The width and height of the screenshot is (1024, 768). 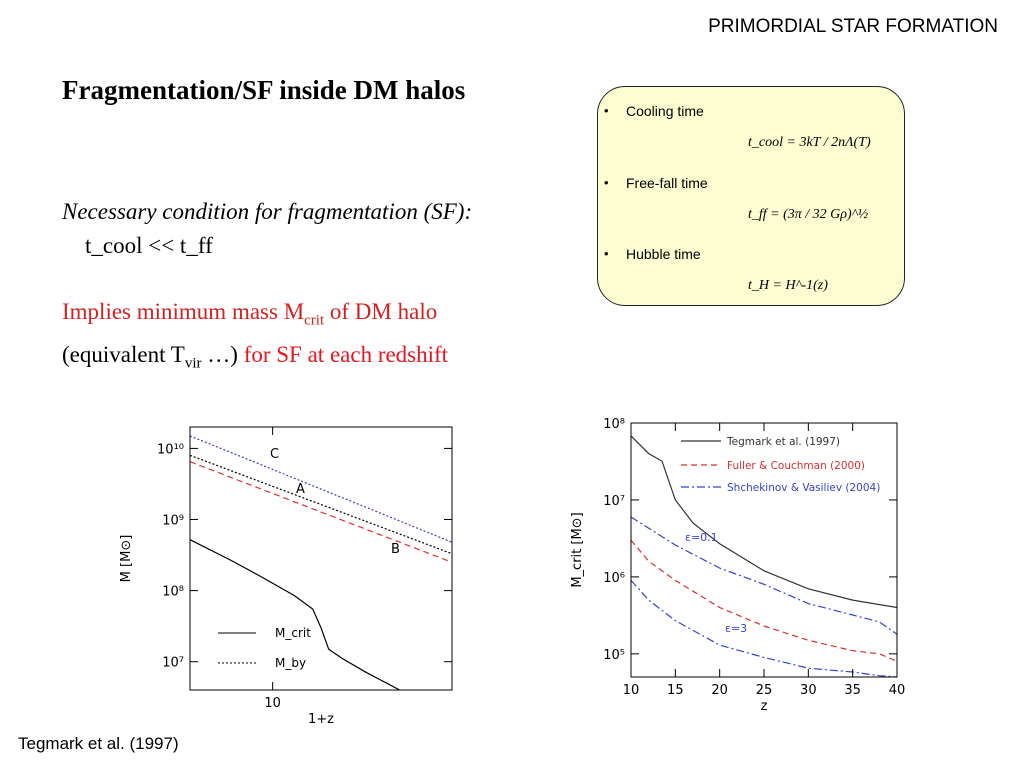 What do you see at coordinates (183, 311) in the screenshot?
I see `implies-line1-prefix: Implies minimum mass M` at bounding box center [183, 311].